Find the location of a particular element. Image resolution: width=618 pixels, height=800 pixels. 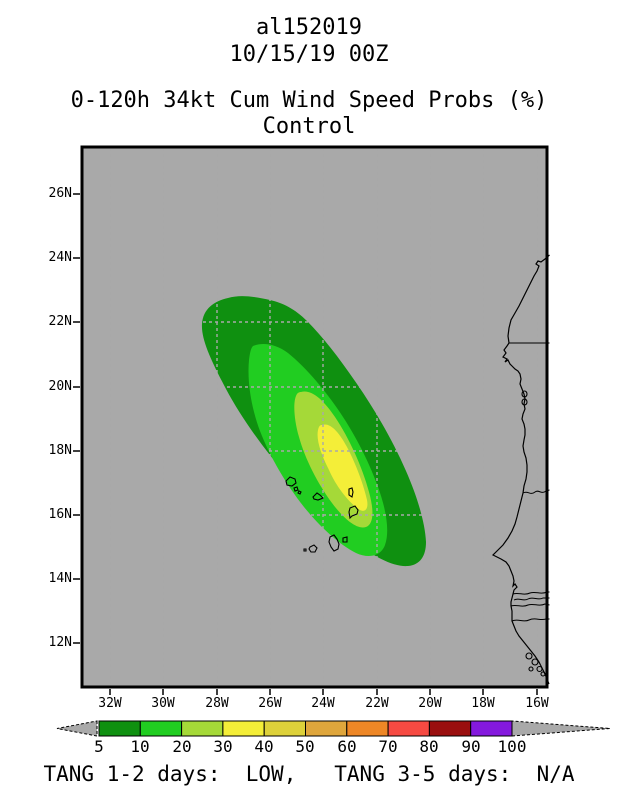

genesis-outlook-text: TANG 1-2 days: LOW, TANG 3-5 days: N/A is located at coordinates (309, 774).